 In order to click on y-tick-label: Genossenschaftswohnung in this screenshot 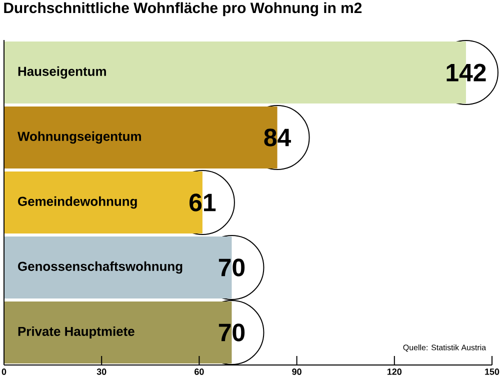, I will do `click(100, 267)`.